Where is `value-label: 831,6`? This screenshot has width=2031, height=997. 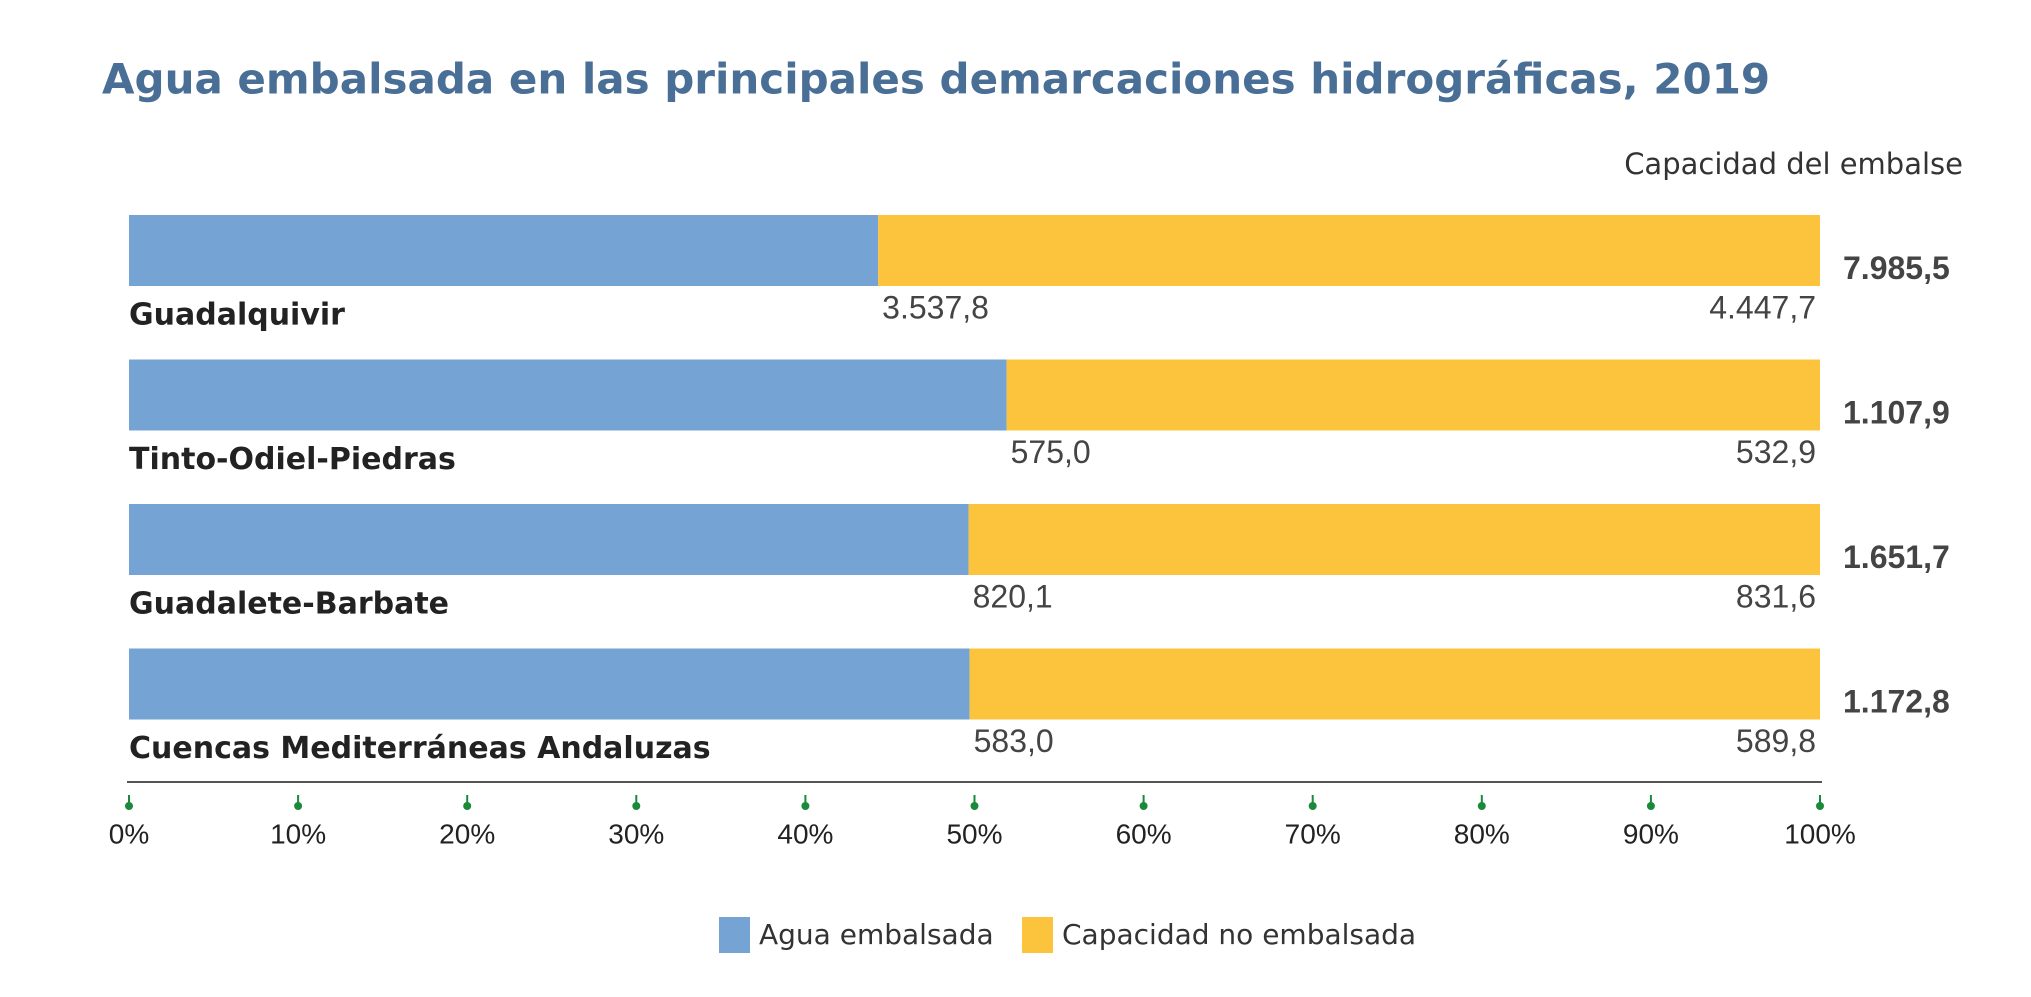 value-label: 831,6 is located at coordinates (1776, 596).